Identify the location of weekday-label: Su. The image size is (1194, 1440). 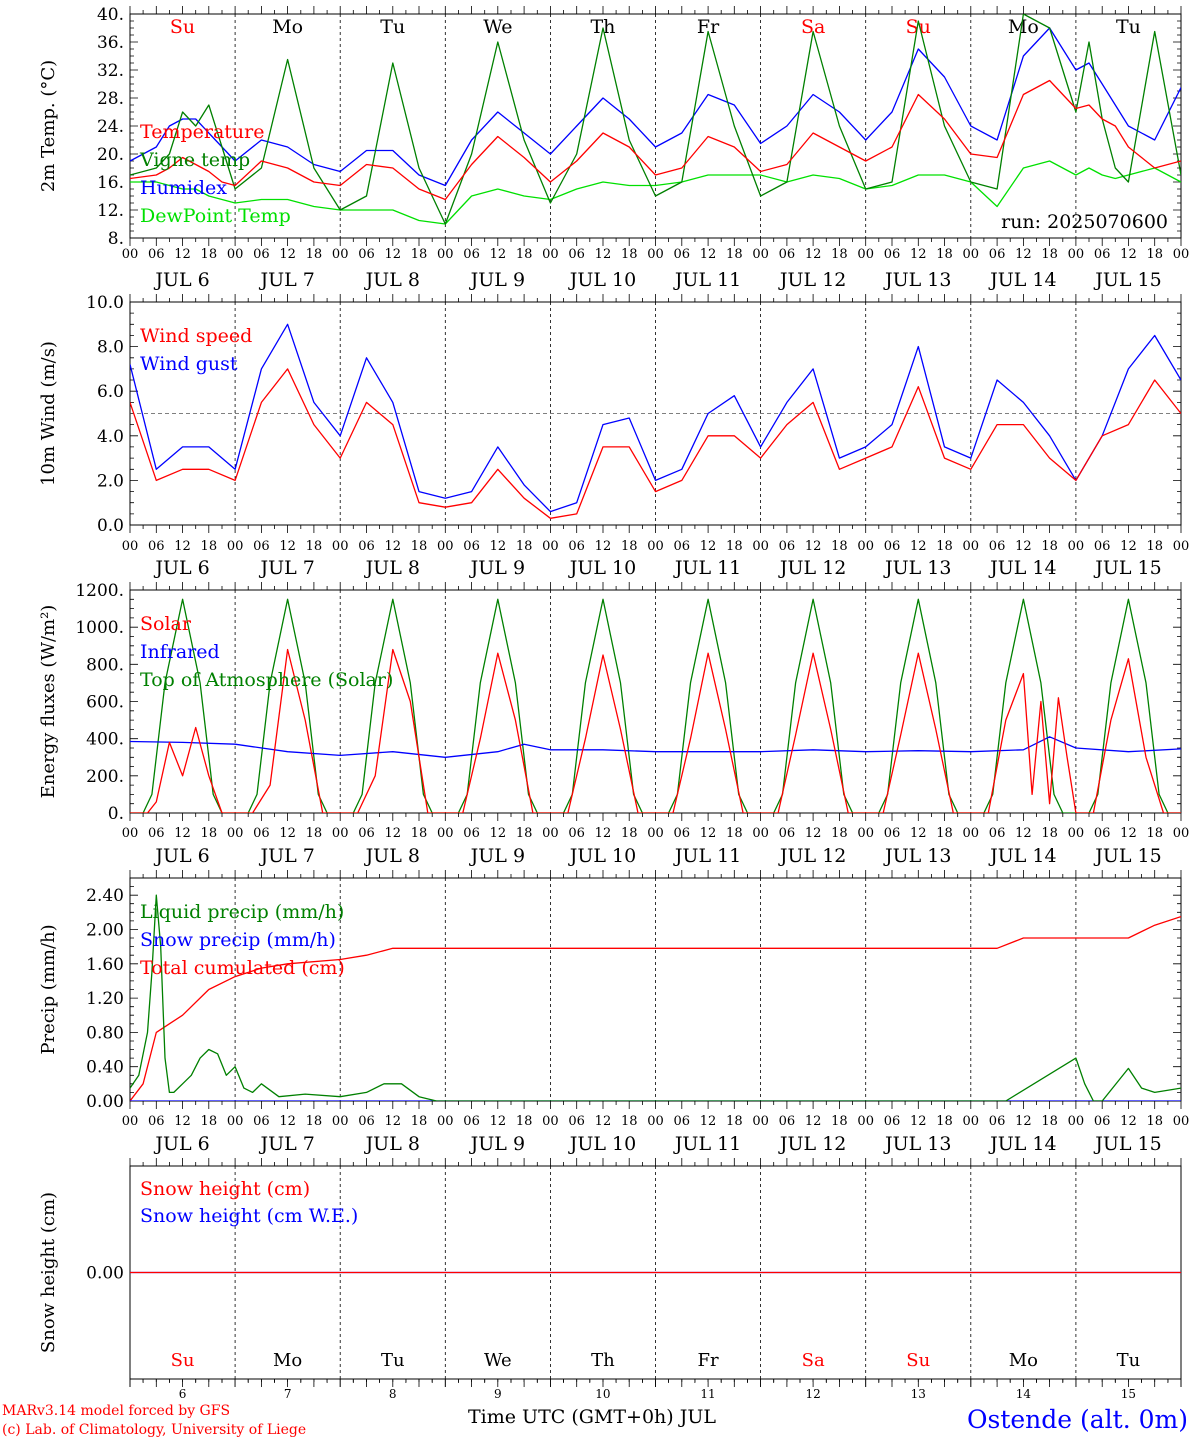
(182, 27).